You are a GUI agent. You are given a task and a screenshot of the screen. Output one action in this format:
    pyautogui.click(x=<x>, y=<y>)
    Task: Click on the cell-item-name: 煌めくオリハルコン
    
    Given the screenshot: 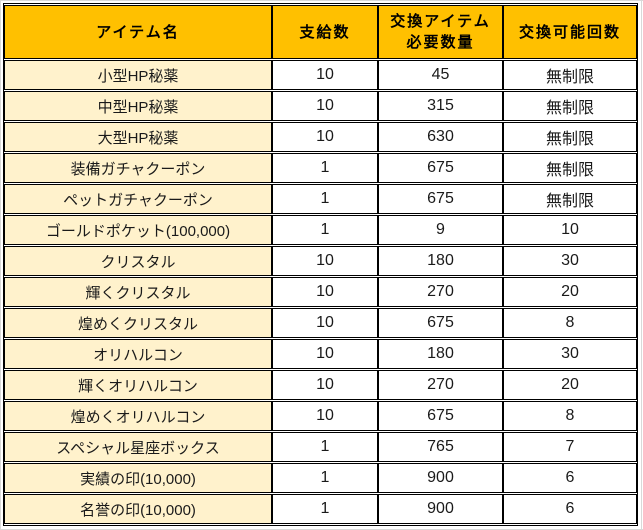 What is the action you would take?
    pyautogui.click(x=138, y=416)
    